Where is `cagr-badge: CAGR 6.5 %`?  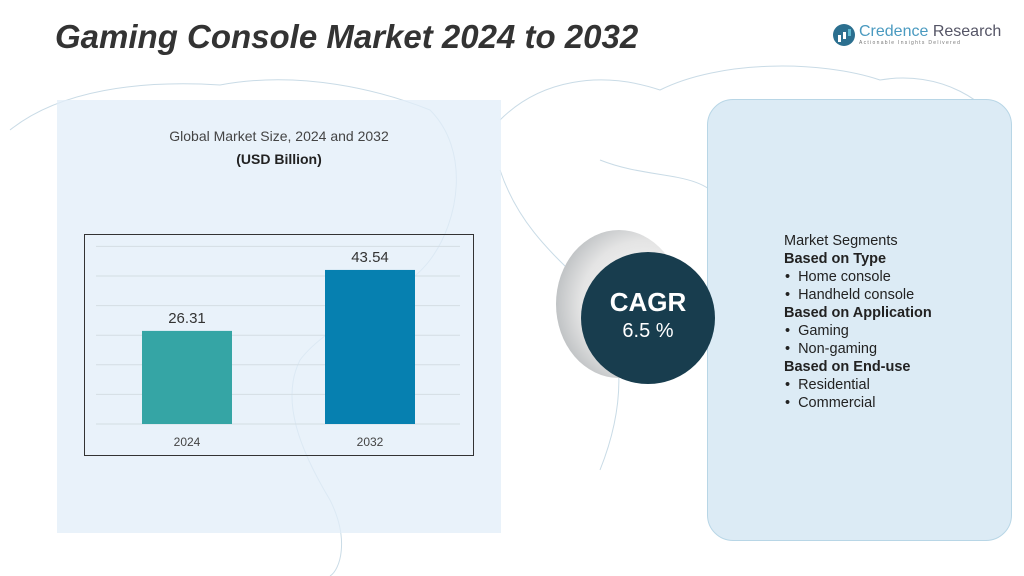 cagr-badge: CAGR 6.5 % is located at coordinates (648, 318).